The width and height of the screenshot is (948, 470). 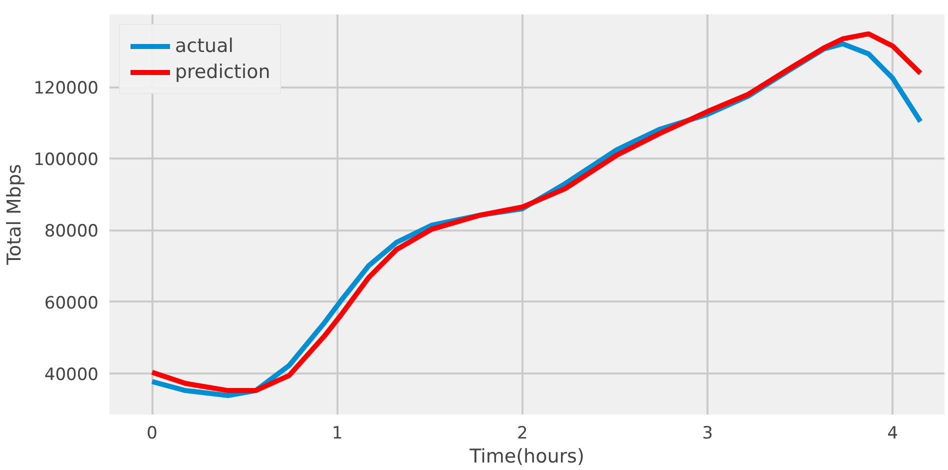 What do you see at coordinates (152, 434) in the screenshot?
I see `x-tick-label: 0` at bounding box center [152, 434].